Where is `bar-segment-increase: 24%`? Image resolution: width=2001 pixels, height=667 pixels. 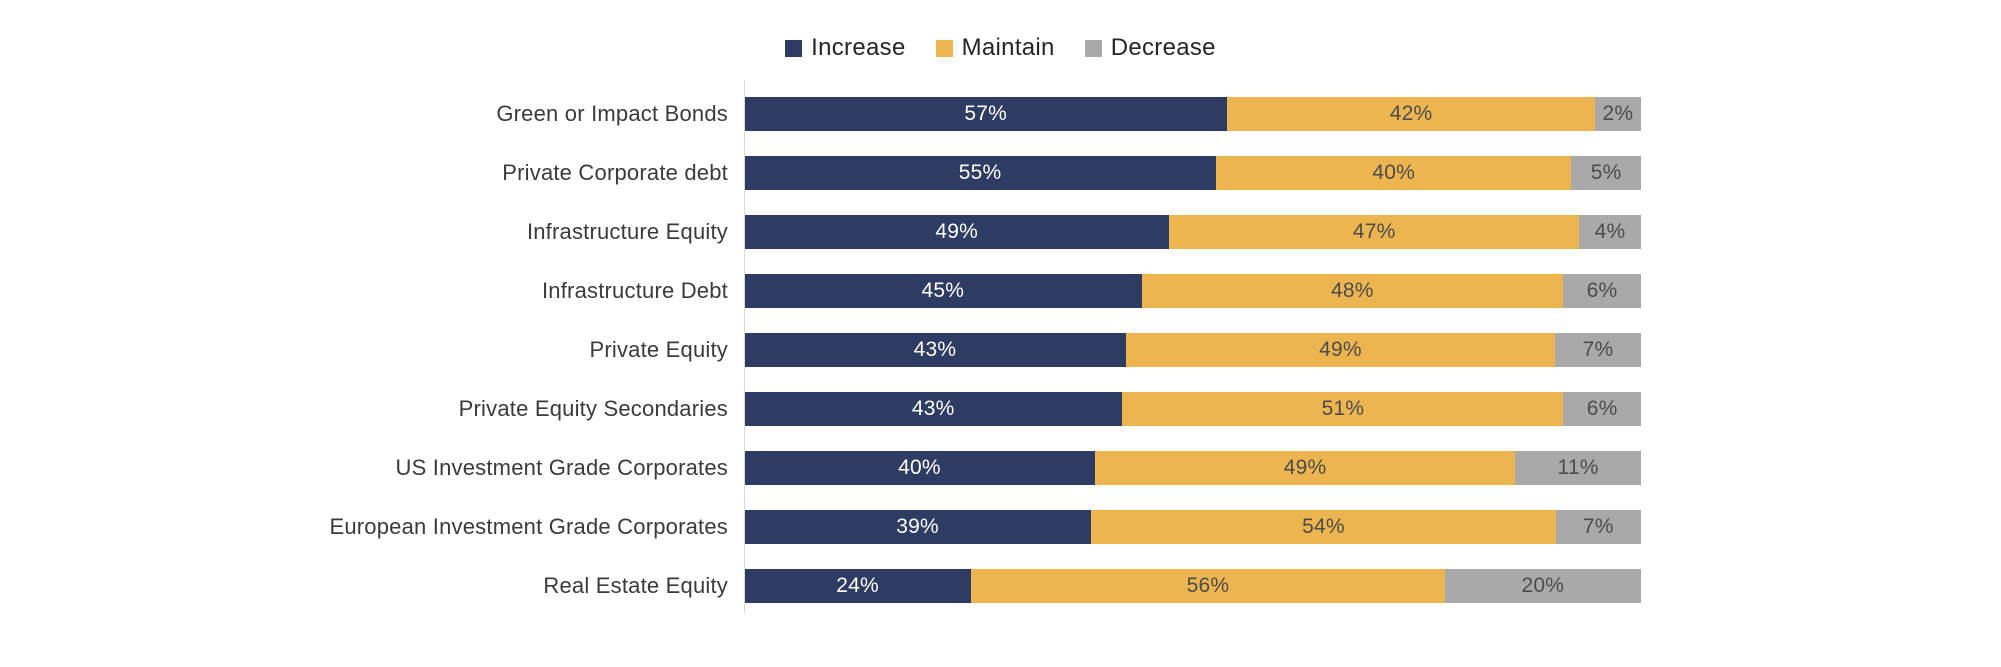
bar-segment-increase: 24% is located at coordinates (858, 585).